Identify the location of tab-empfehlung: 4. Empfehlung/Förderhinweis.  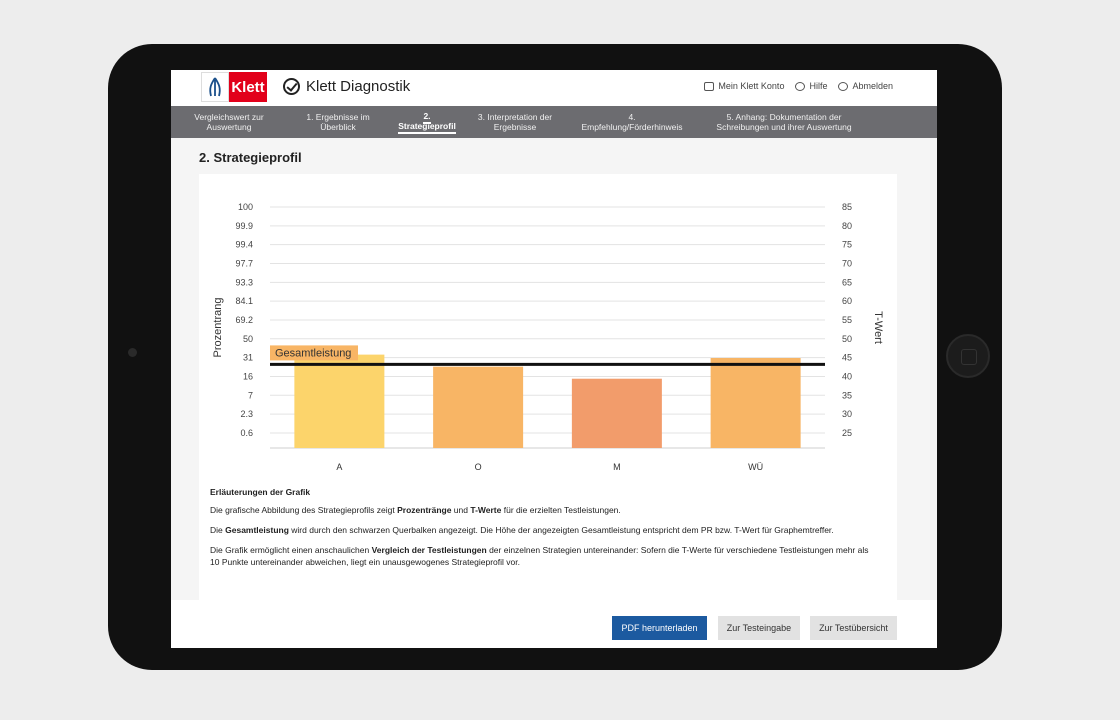
(632, 122).